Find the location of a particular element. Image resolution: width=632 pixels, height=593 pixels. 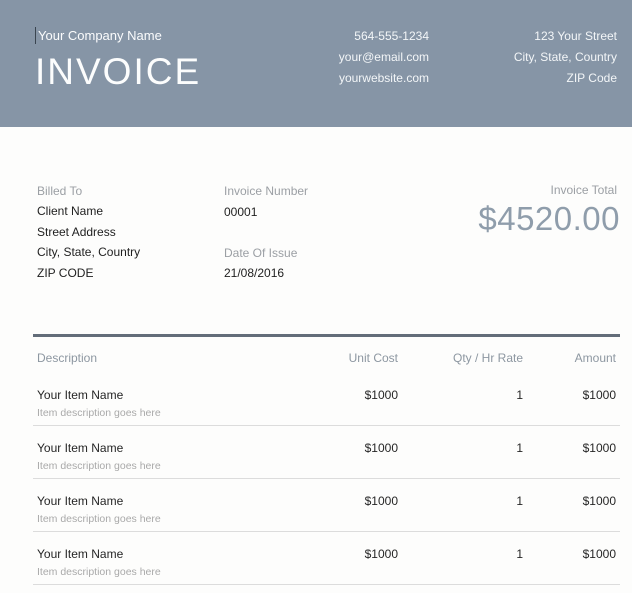

date-of-issue-label: Date Of Issue is located at coordinates (261, 253).